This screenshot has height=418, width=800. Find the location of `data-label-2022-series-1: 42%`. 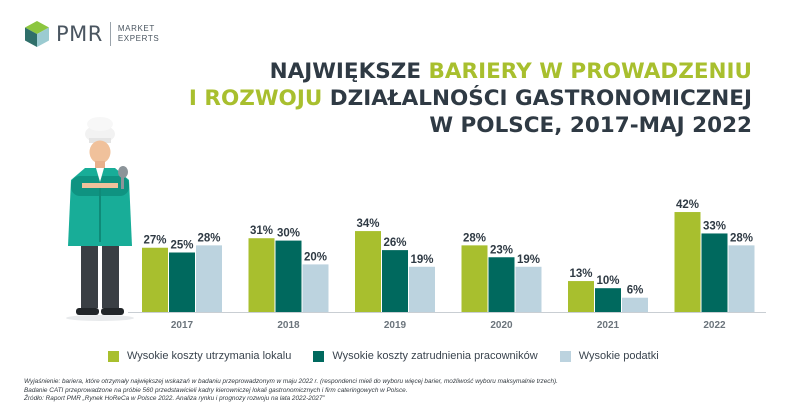

data-label-2022-series-1: 42% is located at coordinates (687, 205).